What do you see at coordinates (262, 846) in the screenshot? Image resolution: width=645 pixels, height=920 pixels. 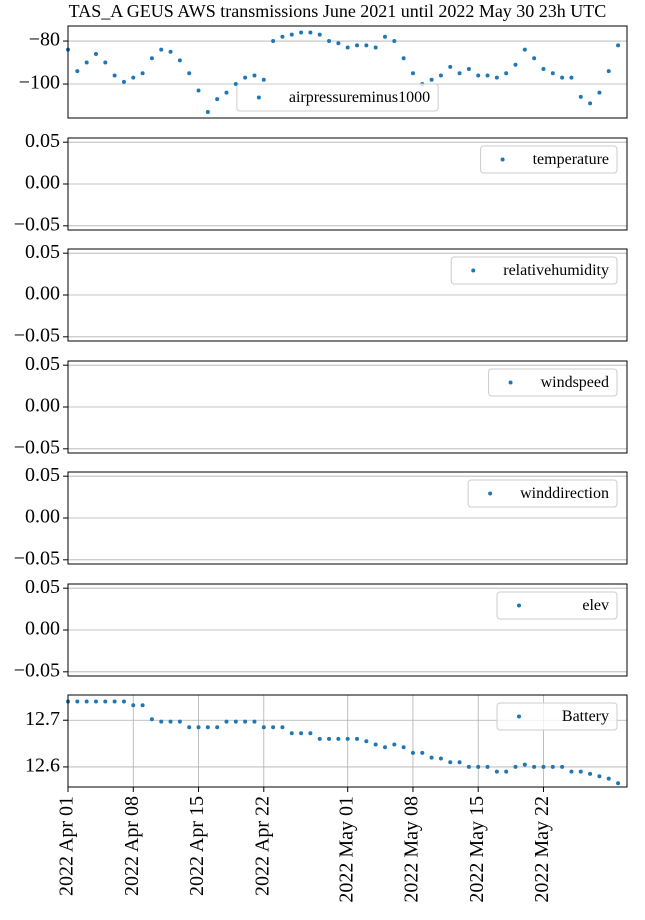 I see `x-tick-label: 2022 Apr 22` at bounding box center [262, 846].